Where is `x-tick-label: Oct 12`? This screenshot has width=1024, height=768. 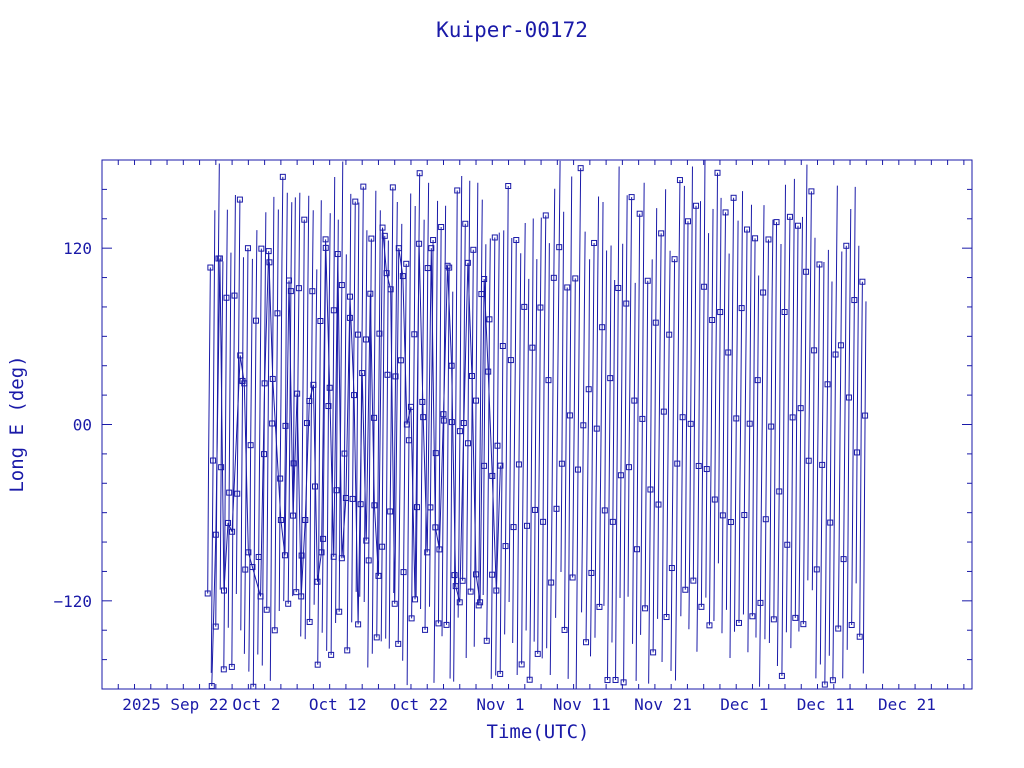
x-tick-label: Oct 12 is located at coordinates (338, 704).